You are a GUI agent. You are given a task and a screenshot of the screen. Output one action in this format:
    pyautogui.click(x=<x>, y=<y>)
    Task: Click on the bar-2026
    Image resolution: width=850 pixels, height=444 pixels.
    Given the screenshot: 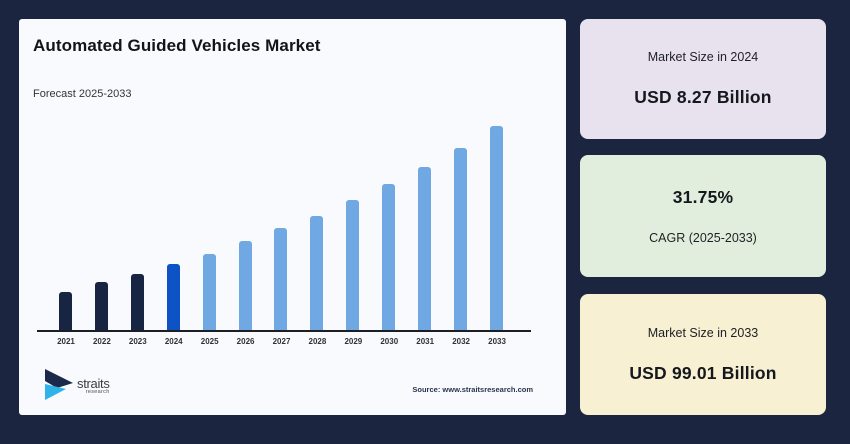 What is the action you would take?
    pyautogui.click(x=245, y=285)
    